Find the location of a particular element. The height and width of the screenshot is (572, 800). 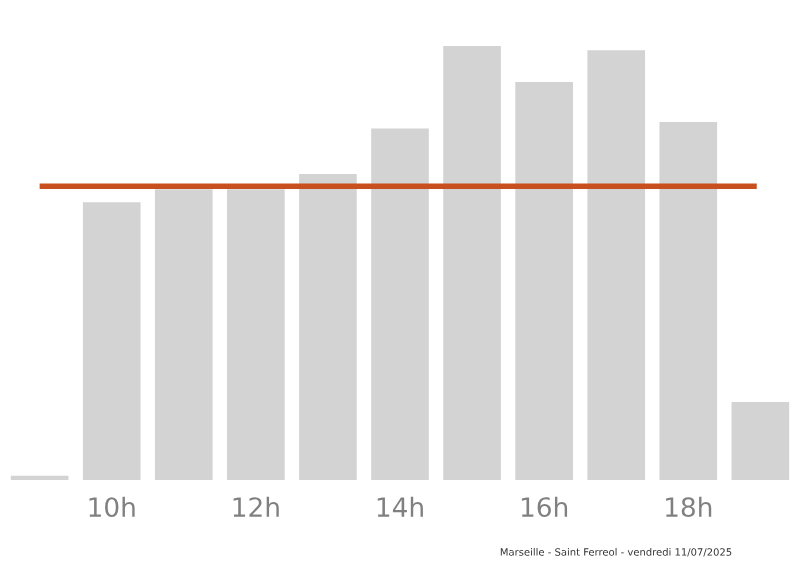

x-tick-label: 10h is located at coordinates (112, 507).